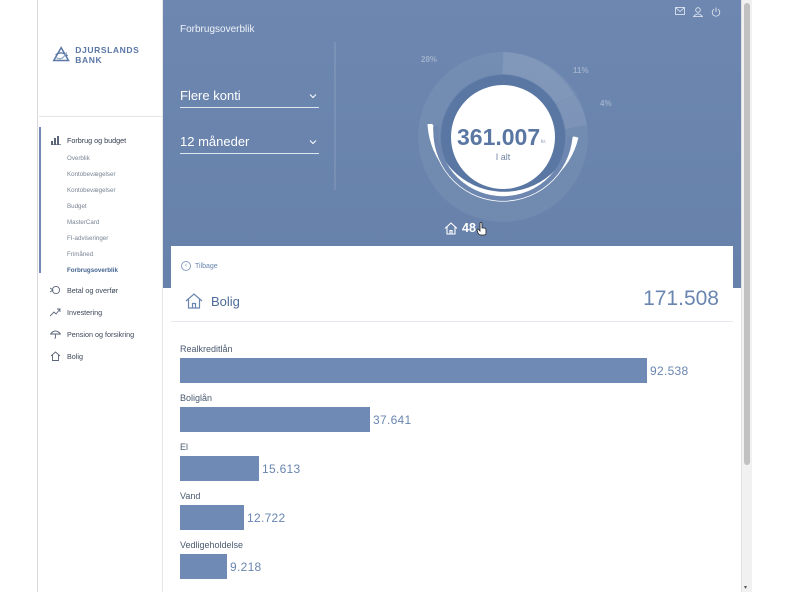 This screenshot has height=592, width=788. I want to click on selected-category-share: 48, so click(469, 228).